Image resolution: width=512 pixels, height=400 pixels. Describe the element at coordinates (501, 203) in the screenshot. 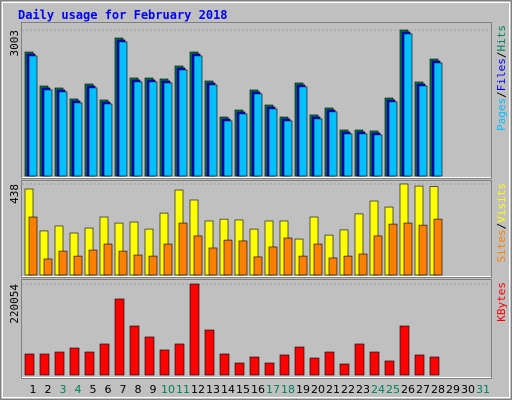

I see `legend-entry: Visits` at that location.